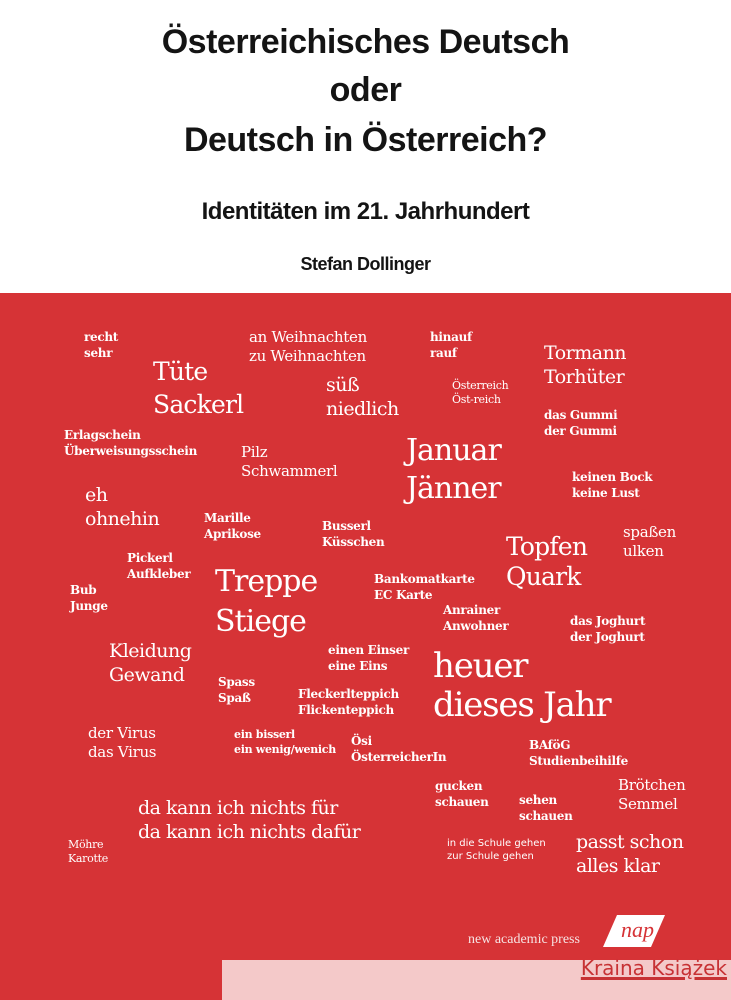 The height and width of the screenshot is (1000, 731). Describe the element at coordinates (546, 808) in the screenshot. I see `word-pair: sehen schauen` at that location.